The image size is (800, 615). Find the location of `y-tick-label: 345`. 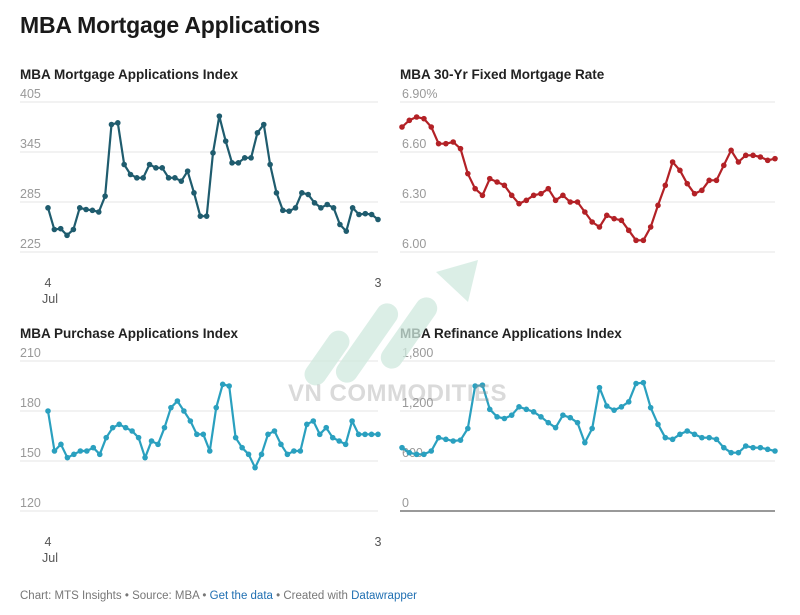

y-tick-label: 345 is located at coordinates (30, 144).